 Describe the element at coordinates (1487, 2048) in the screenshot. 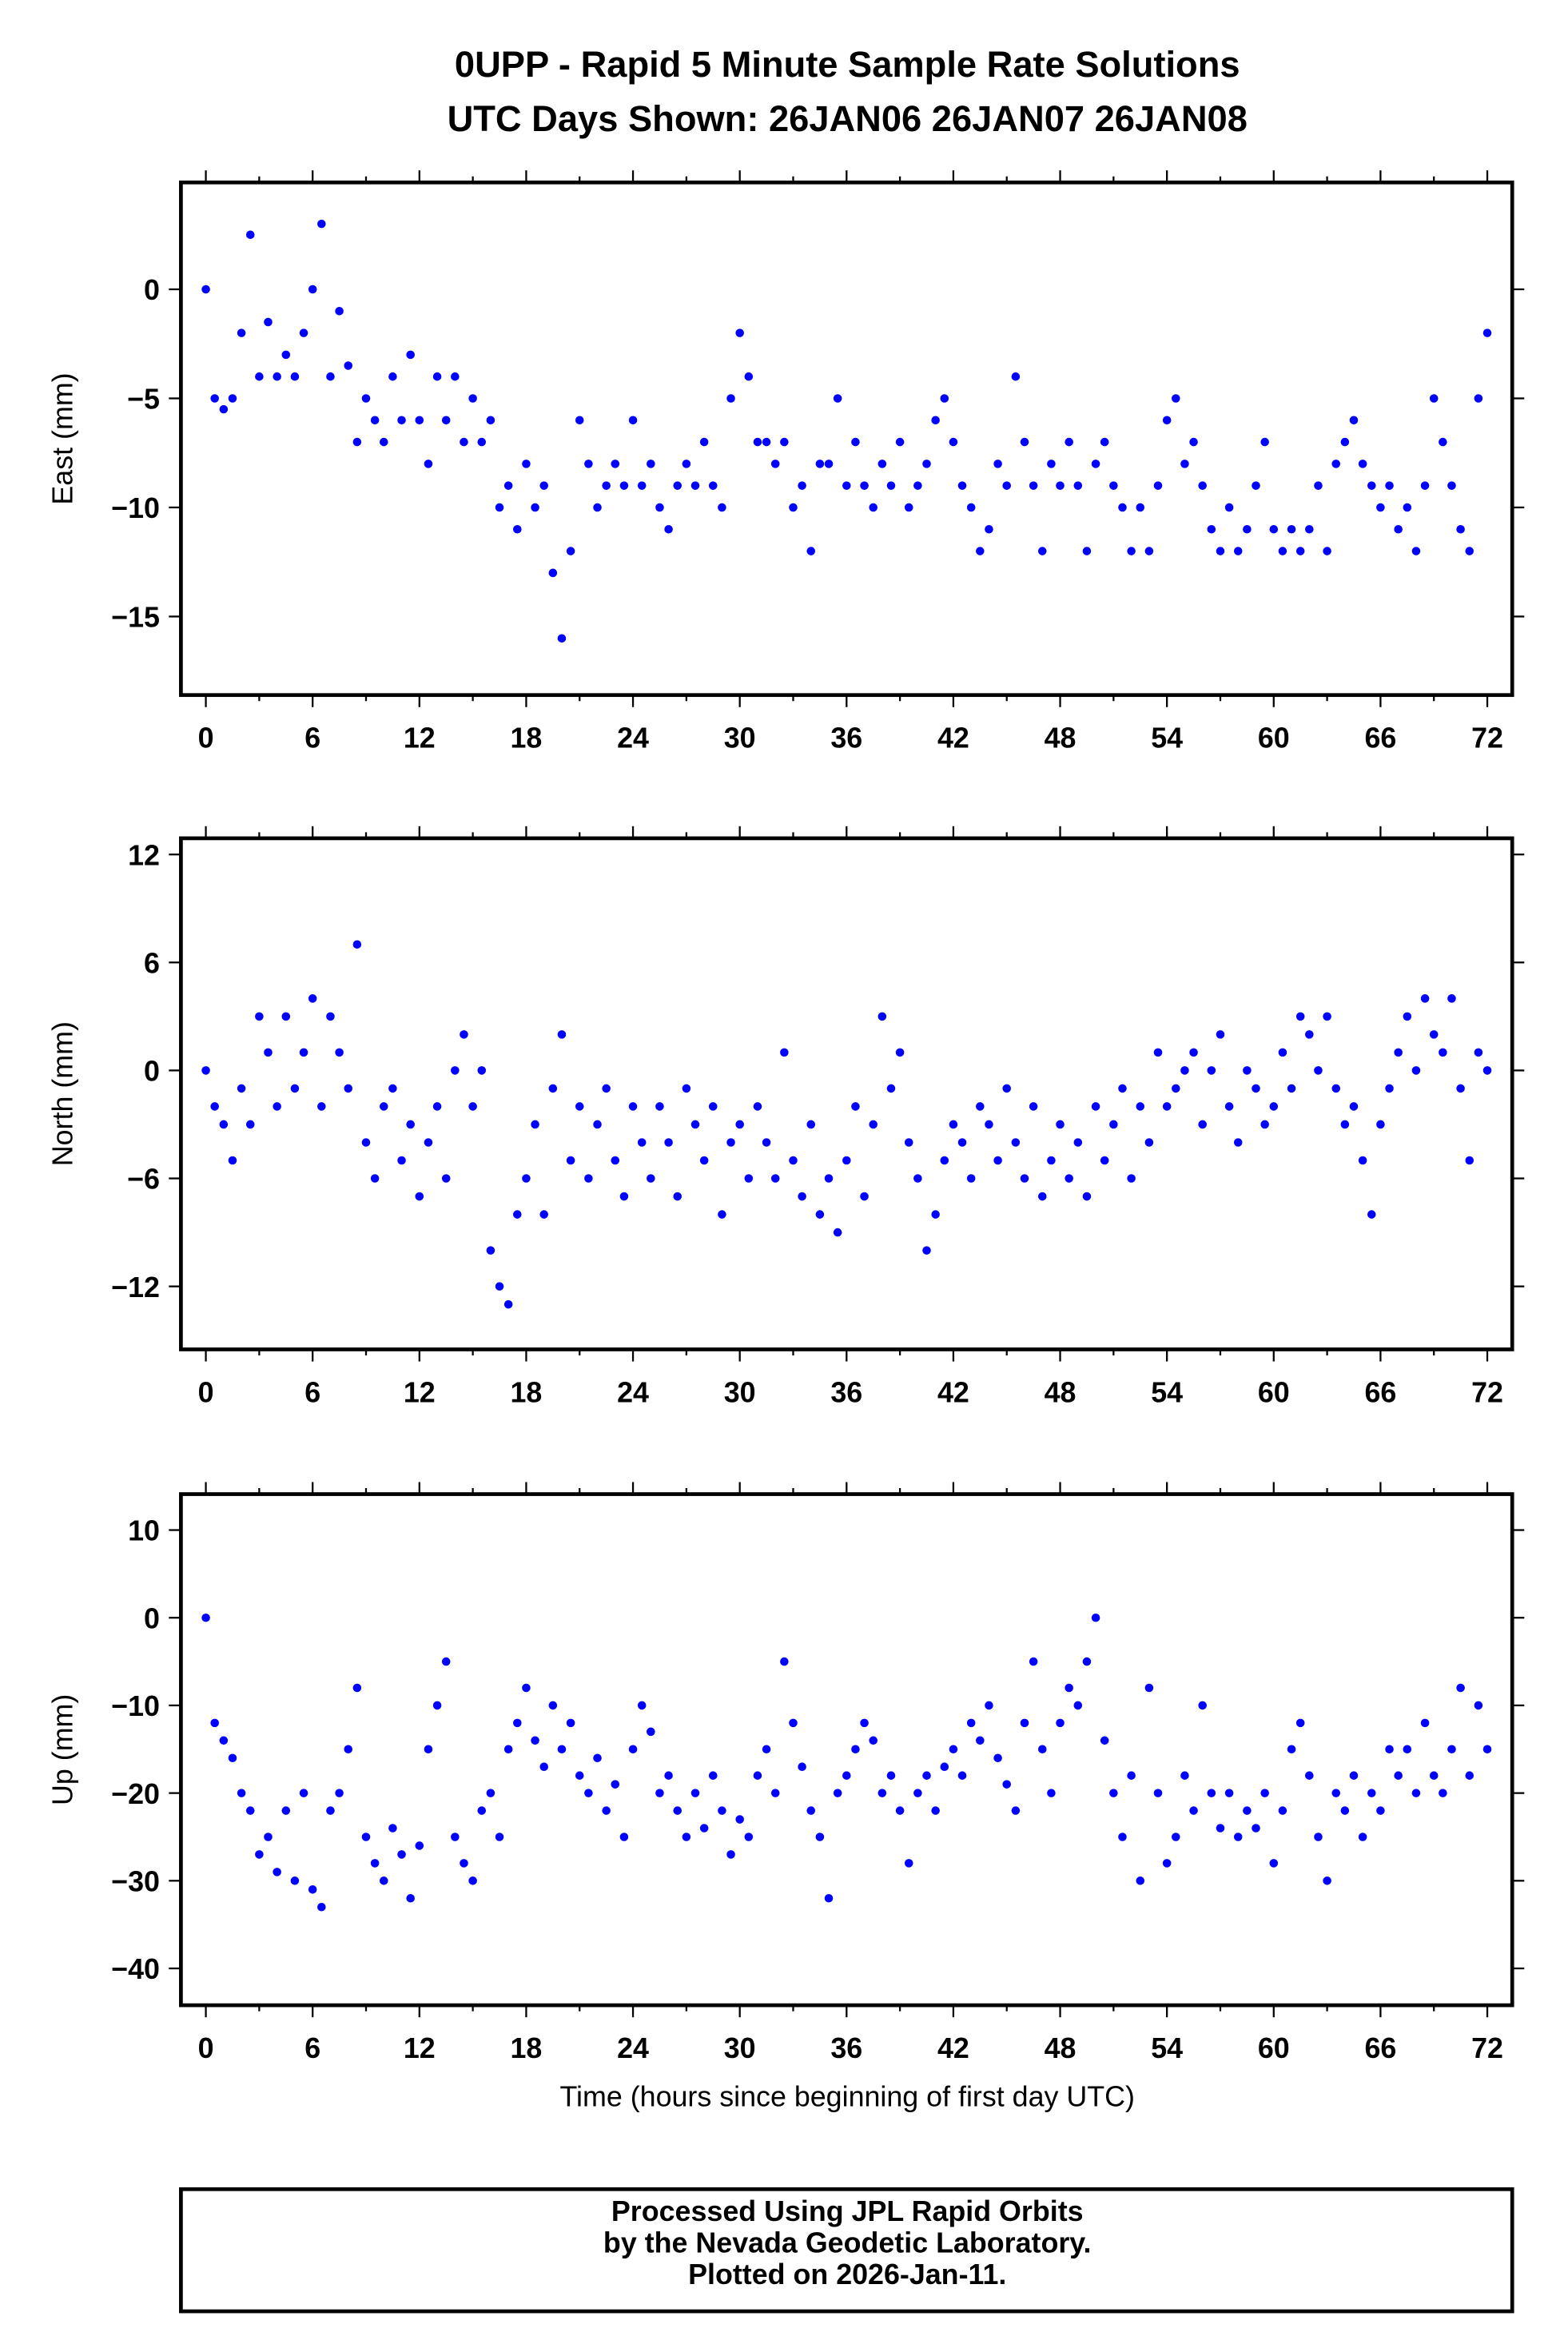

I see `x-tick-label: 72` at that location.